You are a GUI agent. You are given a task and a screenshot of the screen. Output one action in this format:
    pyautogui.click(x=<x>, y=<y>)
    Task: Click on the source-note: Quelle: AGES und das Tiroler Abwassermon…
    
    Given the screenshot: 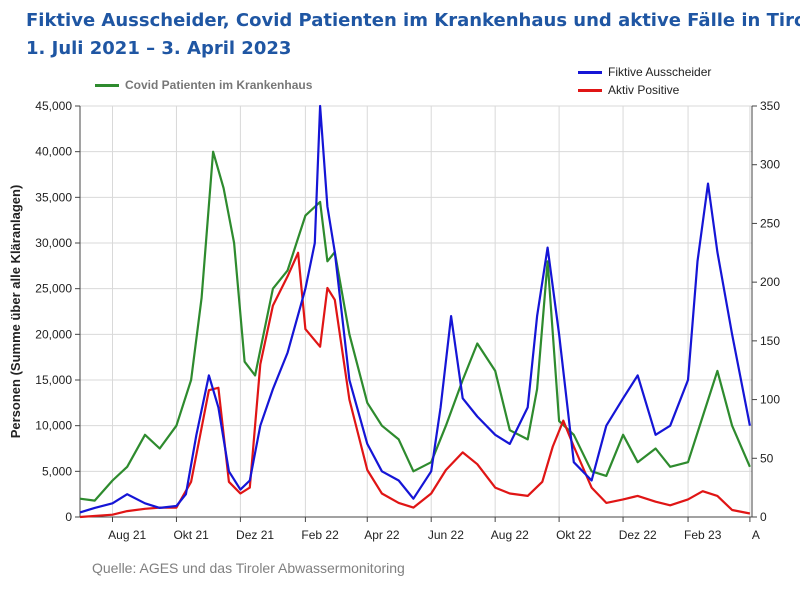 What is the action you would take?
    pyautogui.click(x=248, y=568)
    